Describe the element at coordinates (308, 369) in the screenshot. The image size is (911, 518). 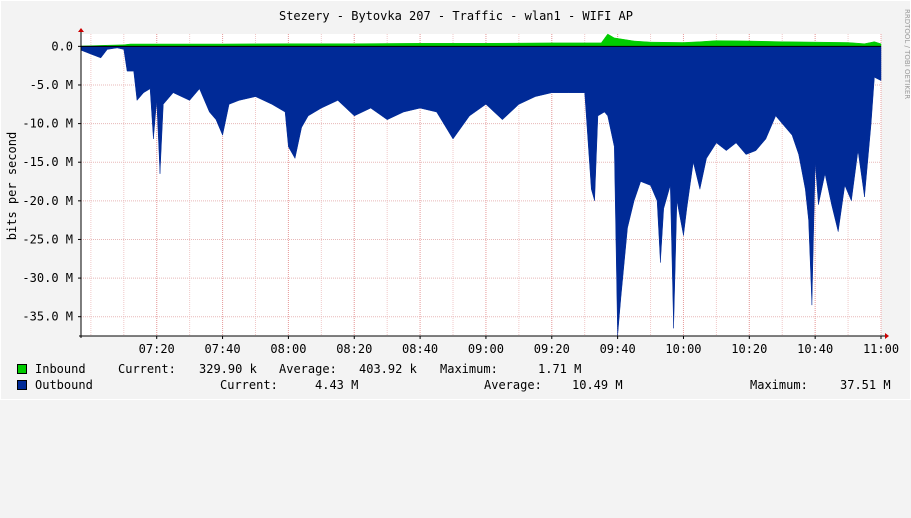
I see `inbound-average-label: Average:` at that location.